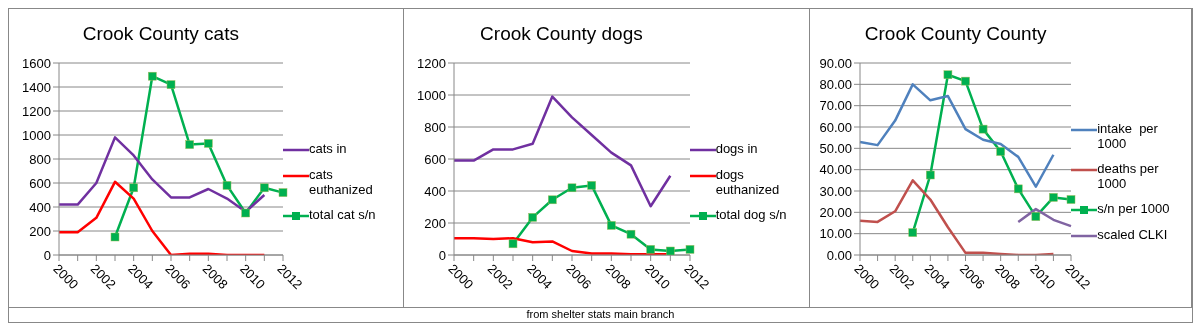  Describe the element at coordinates (160, 34) in the screenshot. I see `chart-title: Crook County cats` at that location.